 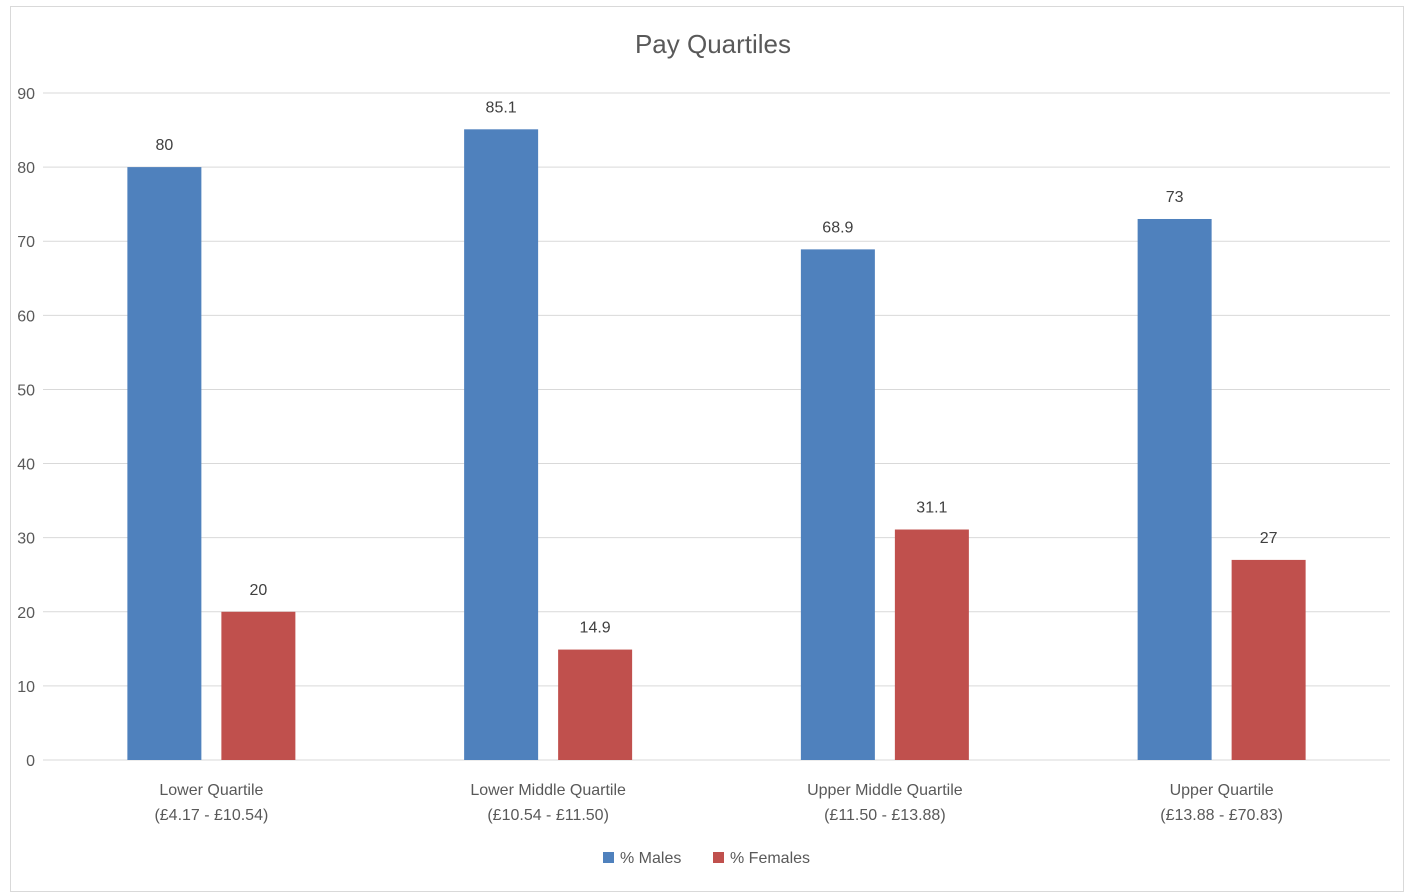 What do you see at coordinates (26, 168) in the screenshot?
I see `y-tick-label: 80` at bounding box center [26, 168].